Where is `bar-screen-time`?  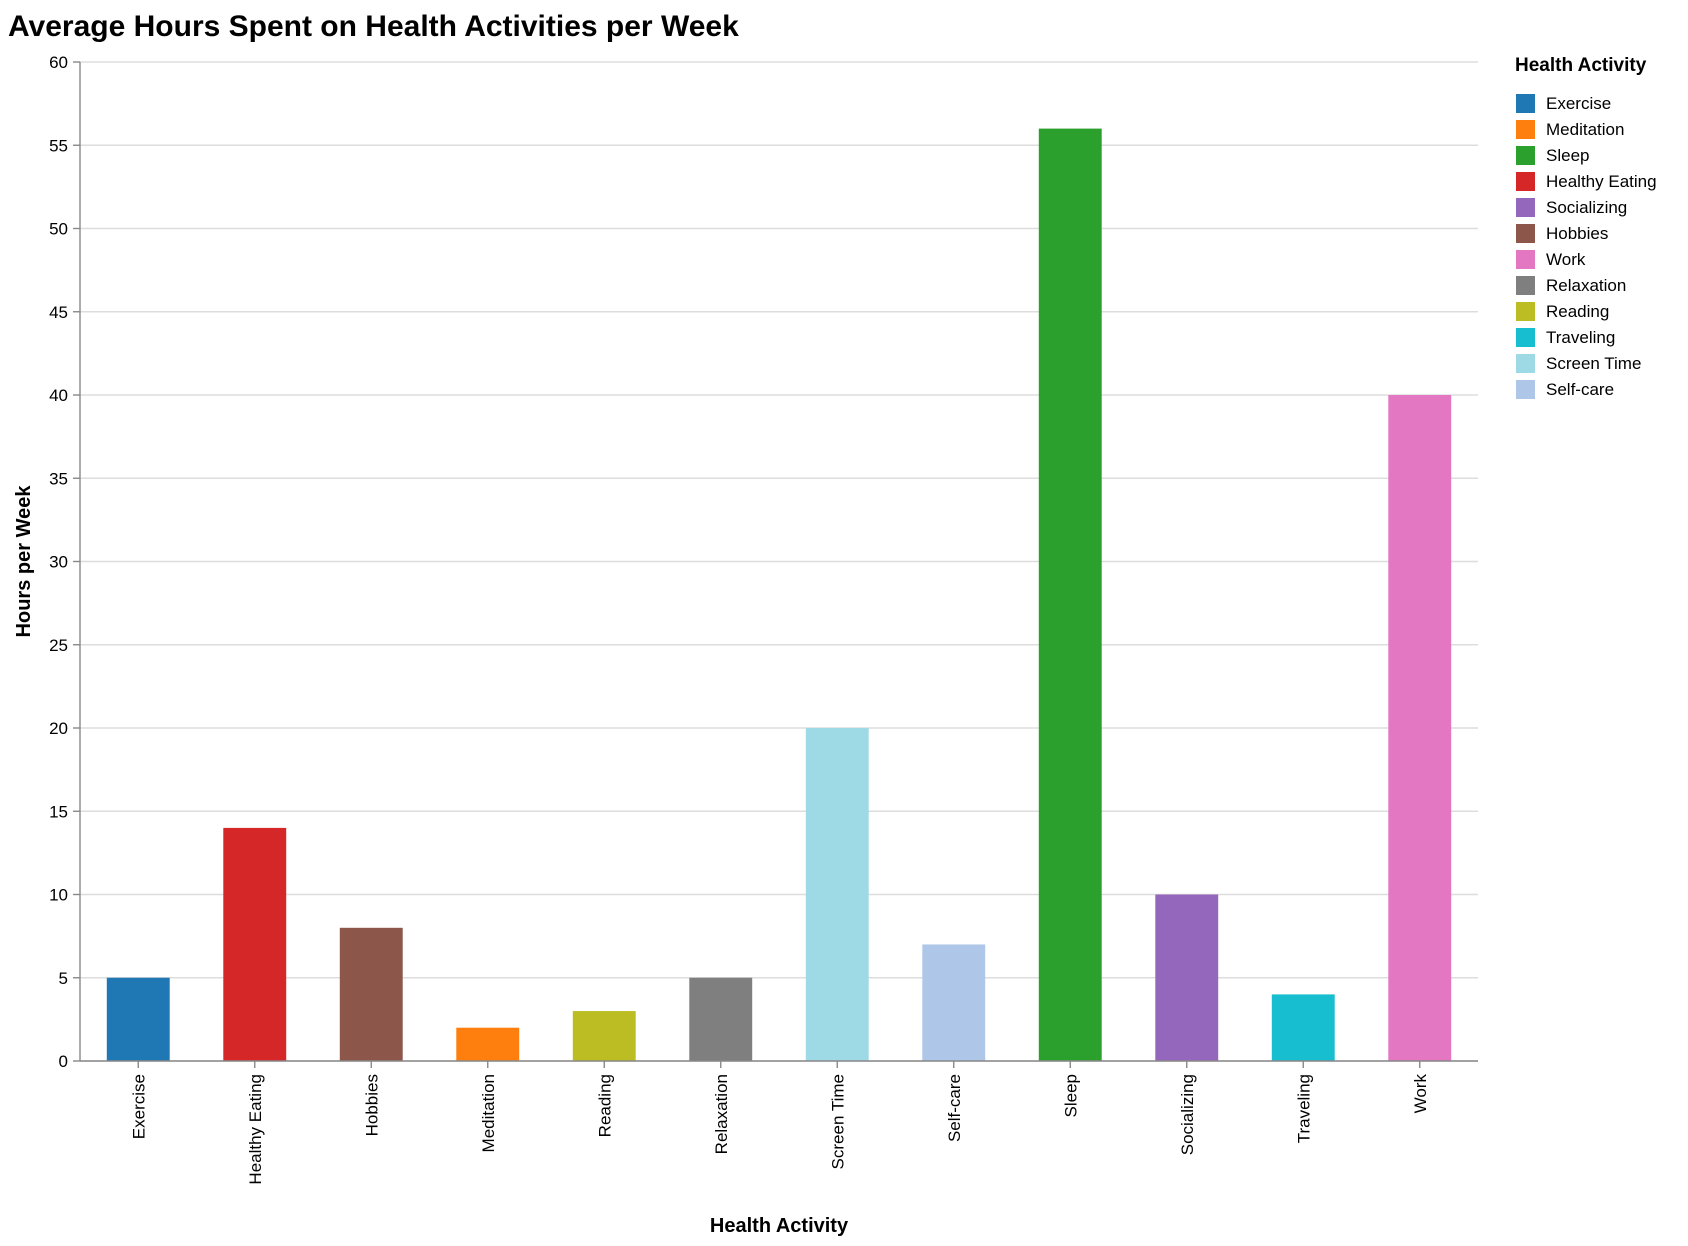 bar-screen-time is located at coordinates (837, 894).